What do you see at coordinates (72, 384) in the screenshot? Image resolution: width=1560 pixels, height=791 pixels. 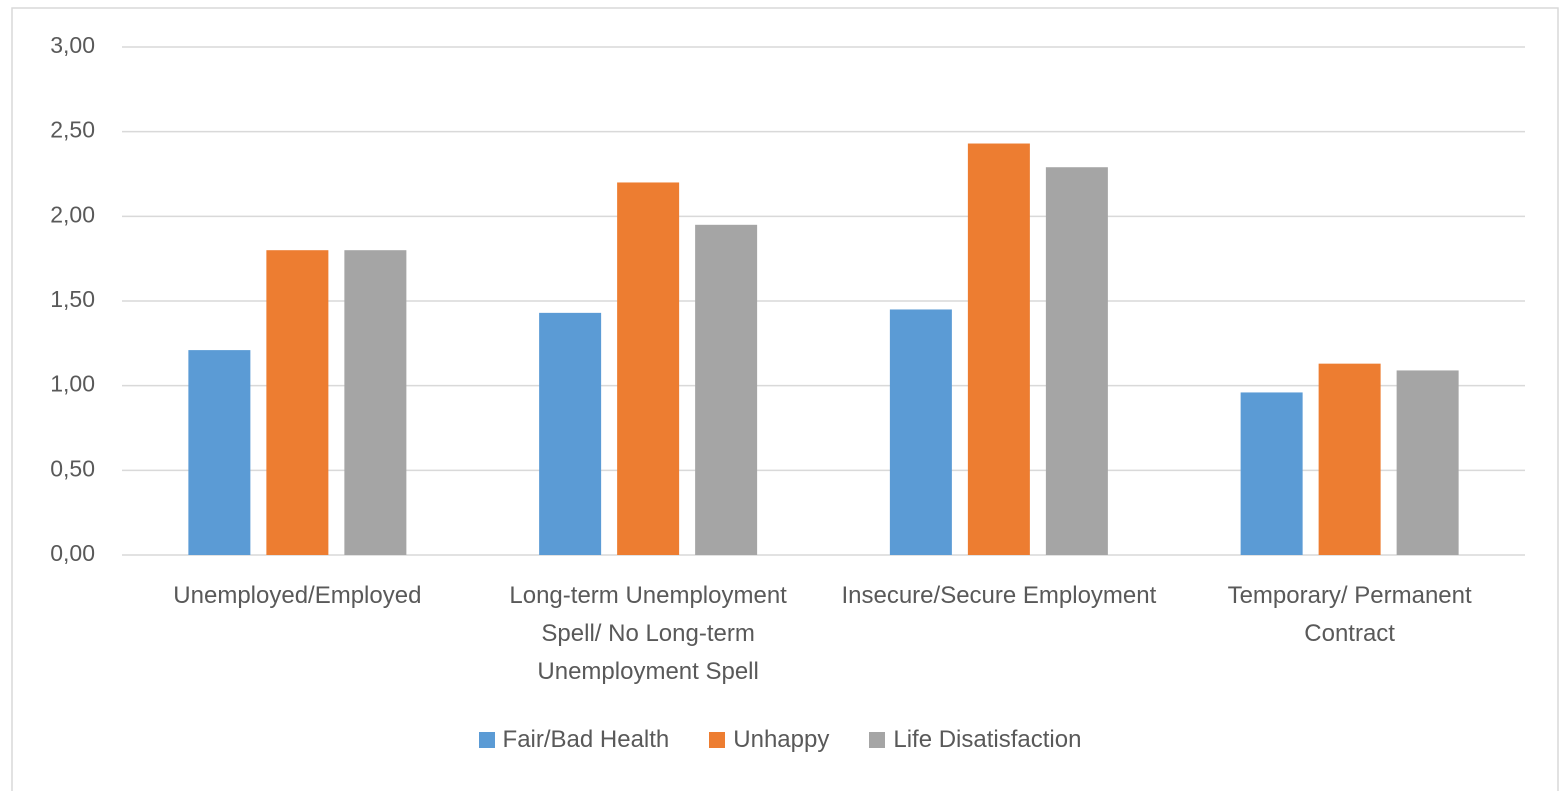 I see `y-tick-label: 1,00` at bounding box center [72, 384].